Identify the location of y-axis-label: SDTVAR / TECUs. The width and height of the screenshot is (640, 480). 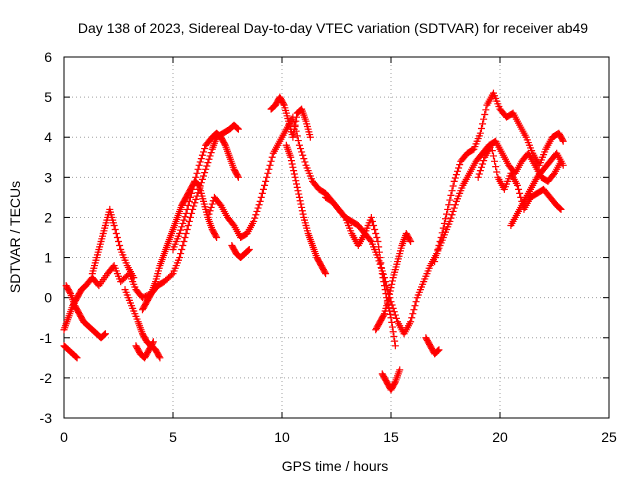
(15, 237).